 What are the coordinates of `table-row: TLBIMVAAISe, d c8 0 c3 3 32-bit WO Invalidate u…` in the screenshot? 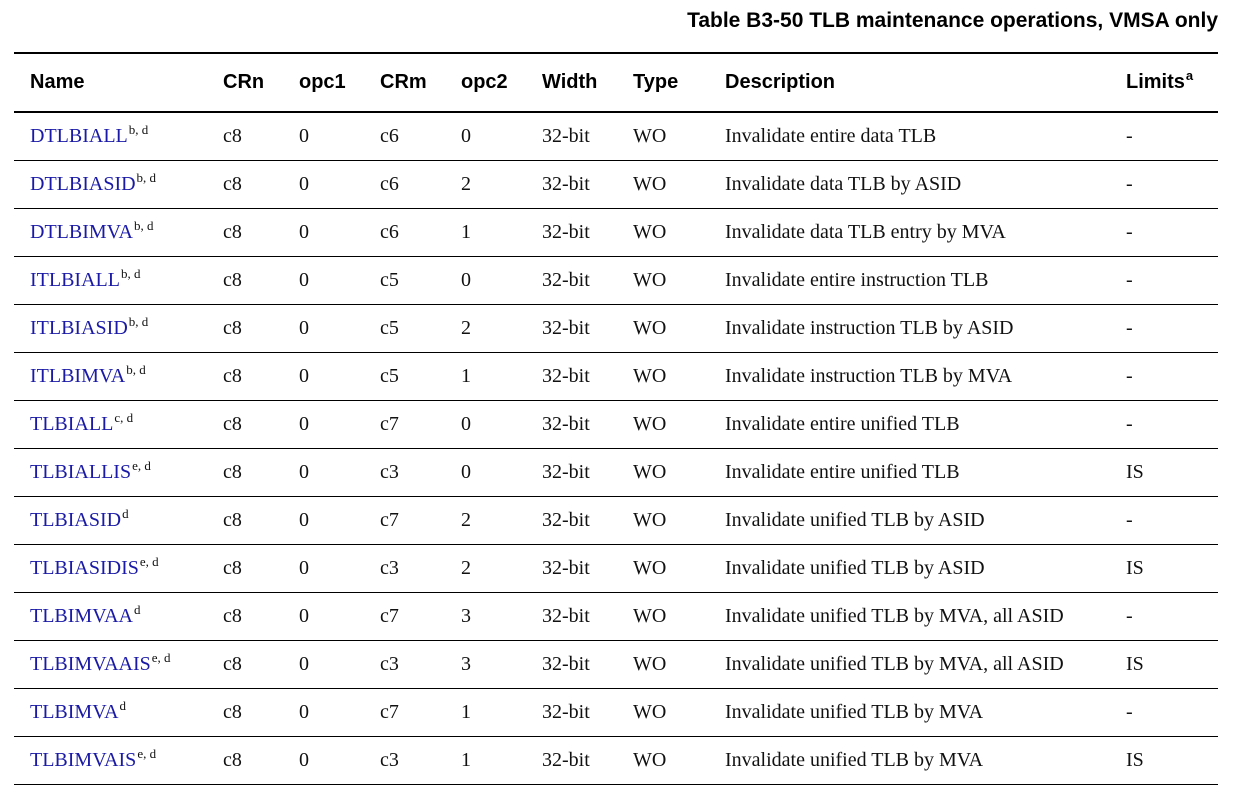 It's located at (616, 664).